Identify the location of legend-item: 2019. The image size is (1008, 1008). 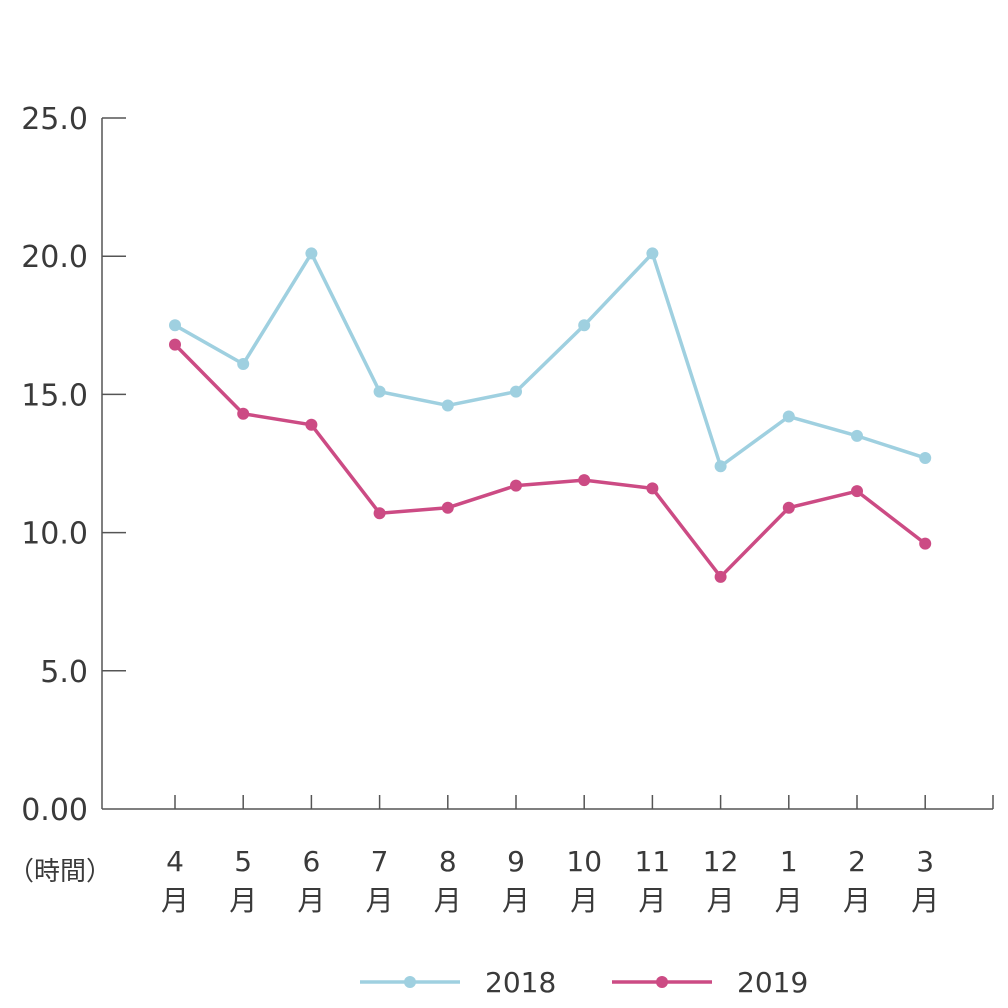
(710, 982).